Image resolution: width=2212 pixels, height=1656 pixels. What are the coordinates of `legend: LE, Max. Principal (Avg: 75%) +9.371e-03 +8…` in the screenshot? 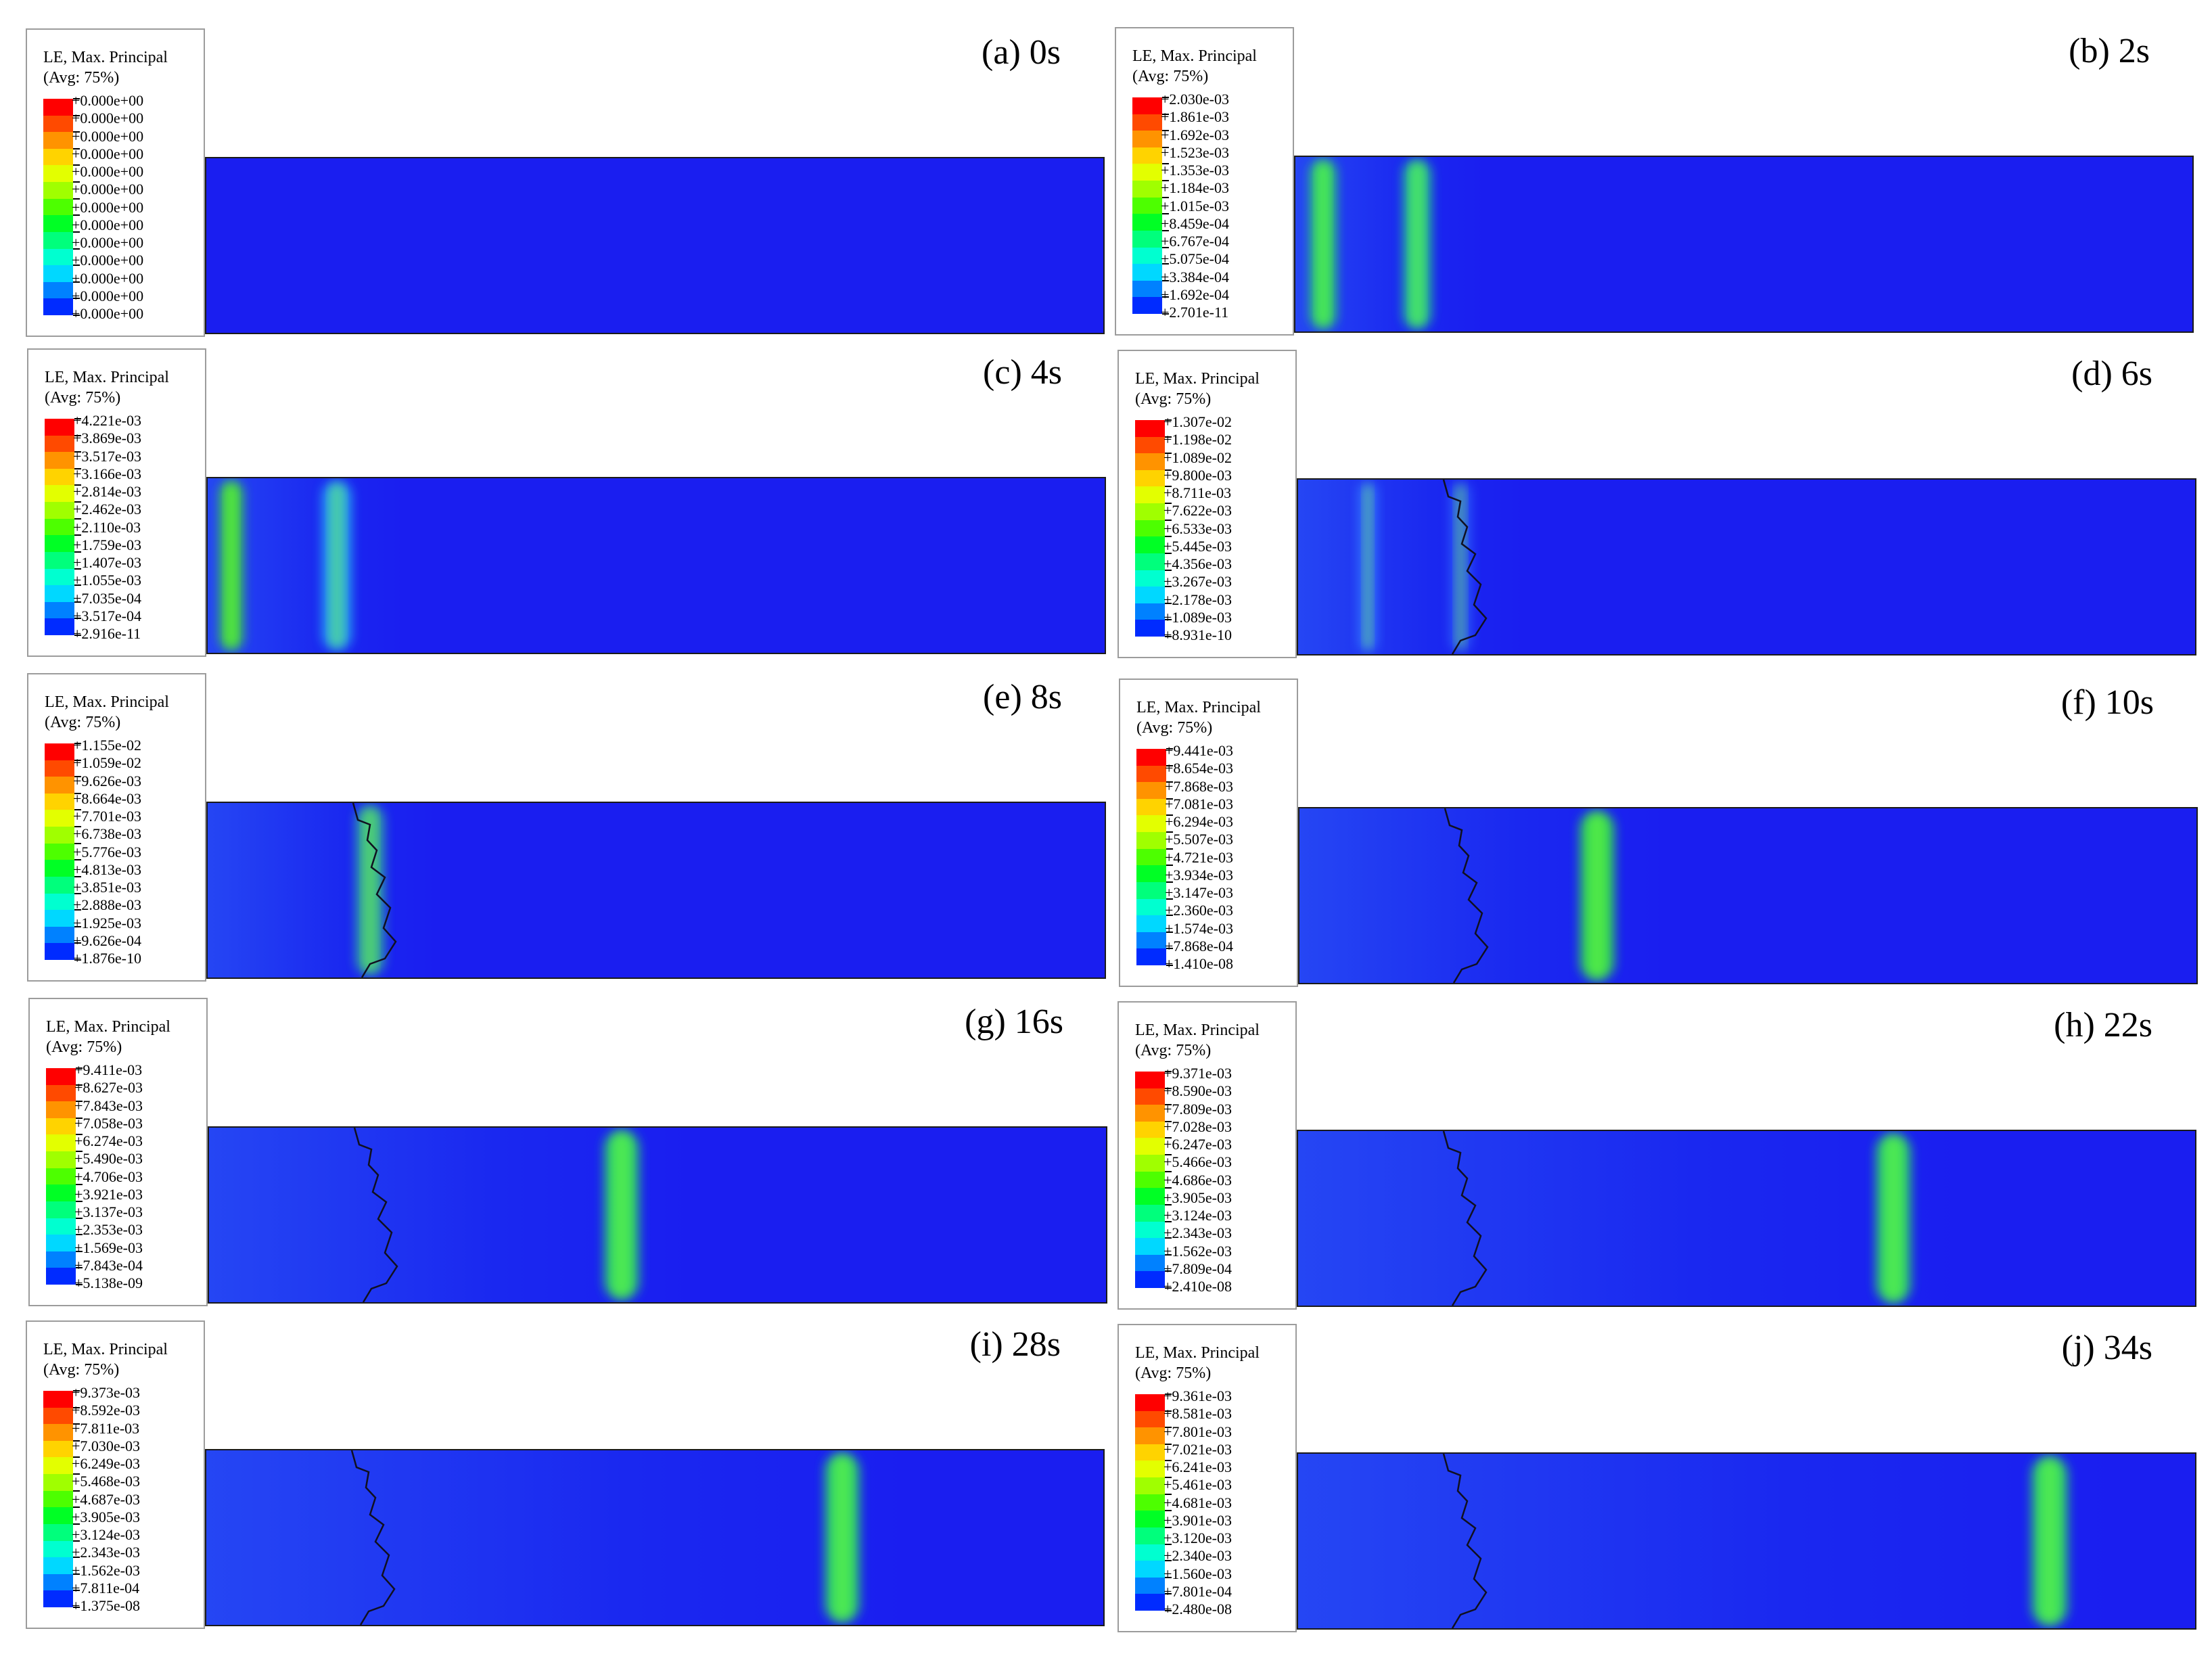 It's located at (1207, 1155).